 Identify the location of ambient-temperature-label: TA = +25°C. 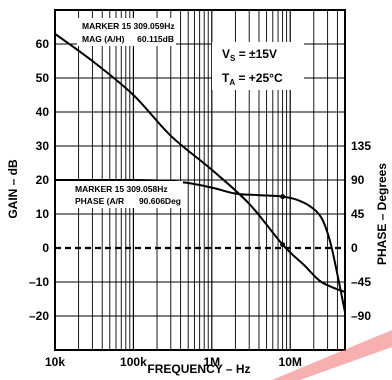
(252, 79).